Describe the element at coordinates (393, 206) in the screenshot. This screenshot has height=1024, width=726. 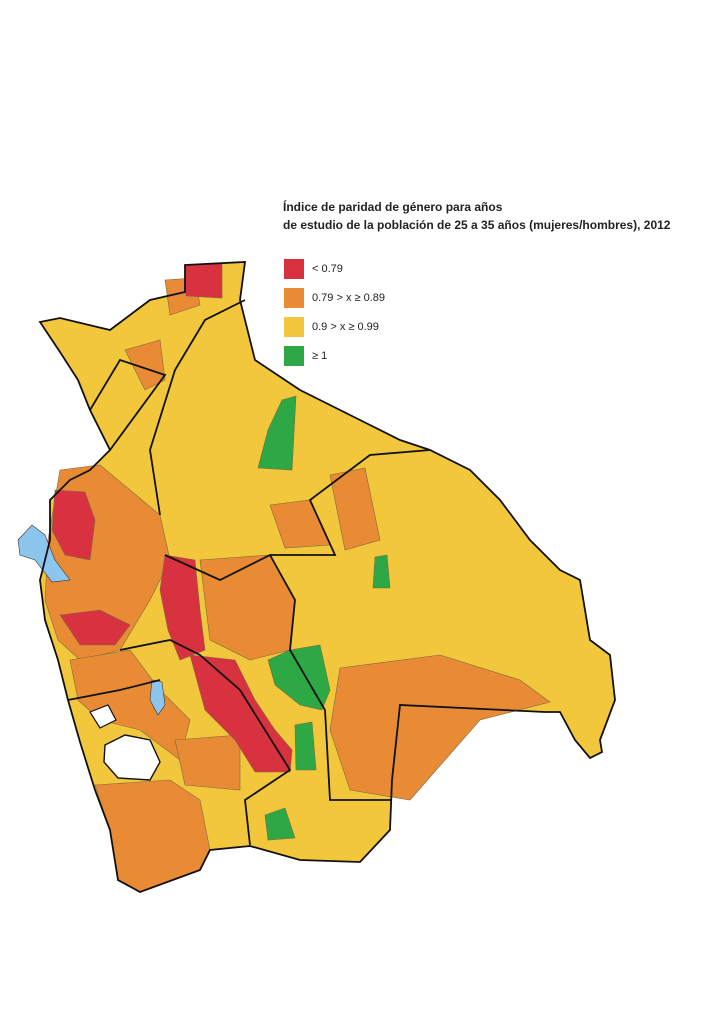
I see `map-title: Índice de paridad de género para años` at that location.